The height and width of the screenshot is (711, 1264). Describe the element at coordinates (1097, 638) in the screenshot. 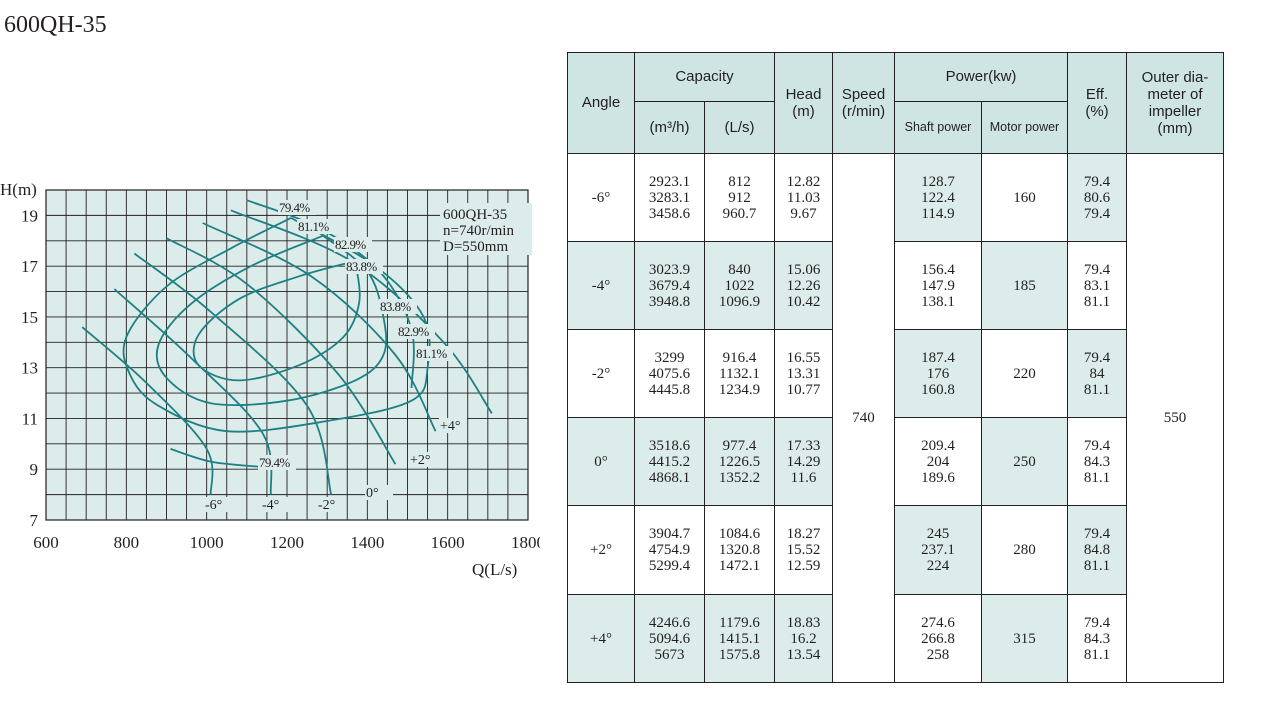

I see `efficiency-cell: 79.4 84.3 81.1` at that location.